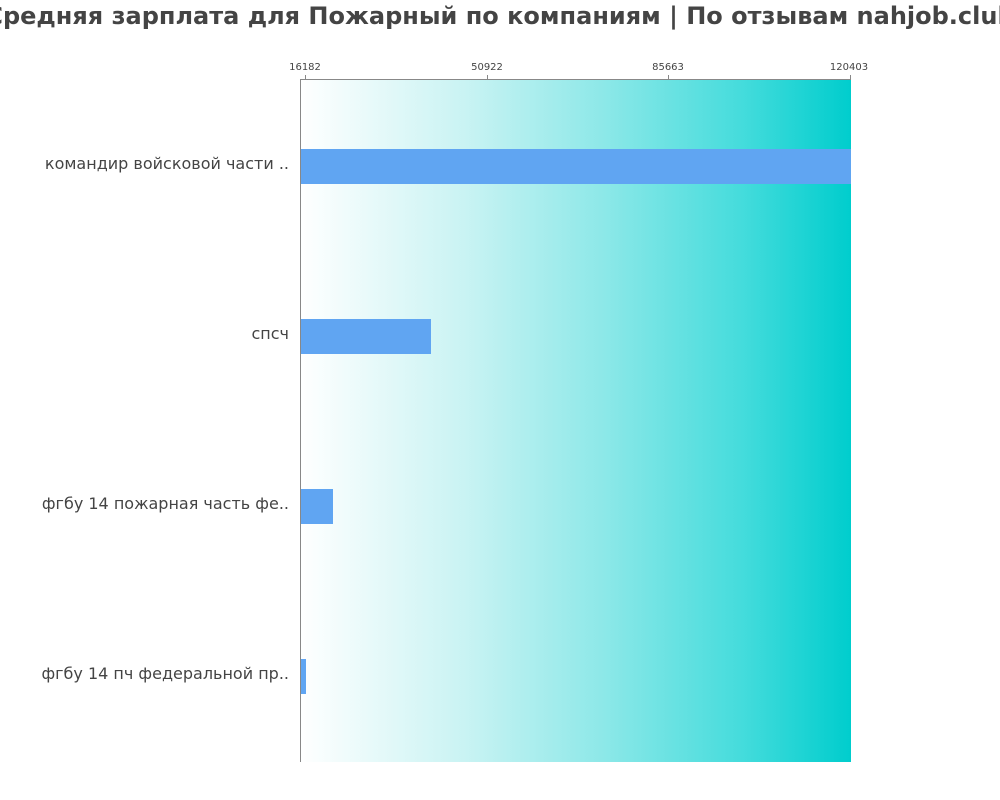 This screenshot has width=1000, height=800. Describe the element at coordinates (165, 503) in the screenshot. I see `category-label: фгбу 14 пожарная часть фе..` at that location.